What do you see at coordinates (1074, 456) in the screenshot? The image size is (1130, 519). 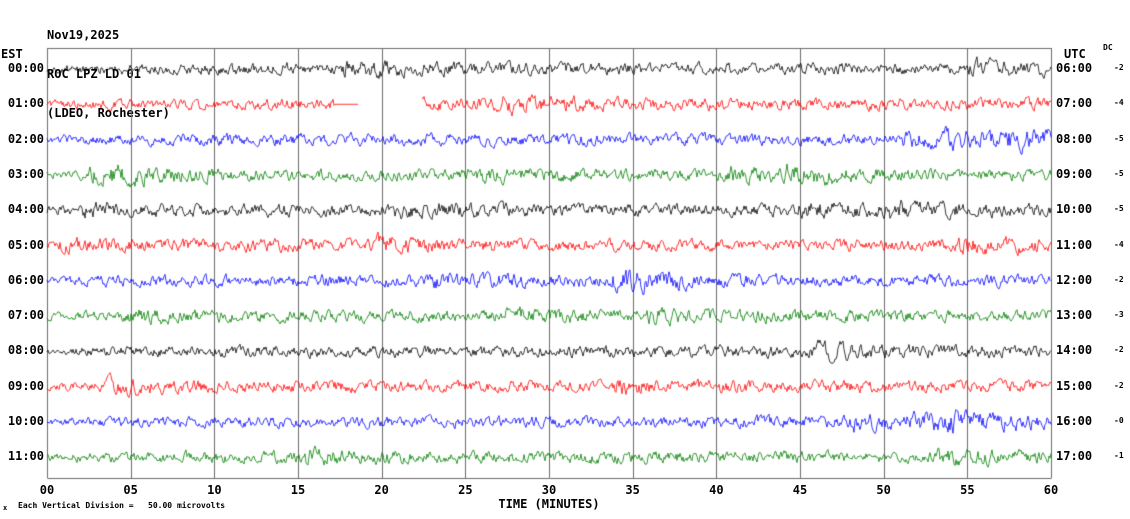 I see `utc-hour-label: 17:00` at bounding box center [1074, 456].